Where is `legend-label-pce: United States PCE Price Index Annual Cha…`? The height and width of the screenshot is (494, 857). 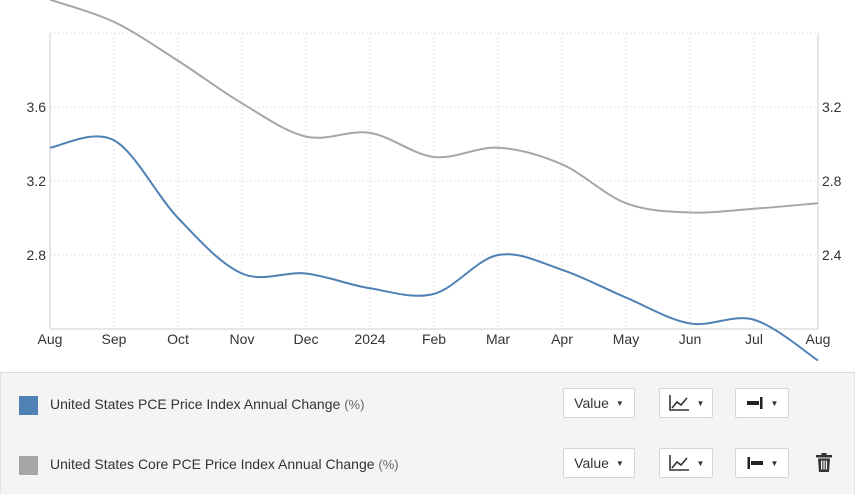
legend-label-pce: United States PCE Price Index Annual Cha… is located at coordinates (207, 404).